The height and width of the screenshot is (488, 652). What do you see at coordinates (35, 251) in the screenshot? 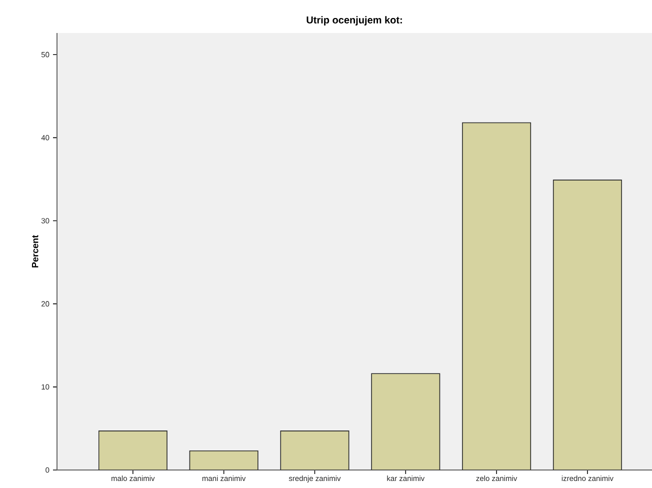
I see `y-axis-title: Percent` at bounding box center [35, 251].